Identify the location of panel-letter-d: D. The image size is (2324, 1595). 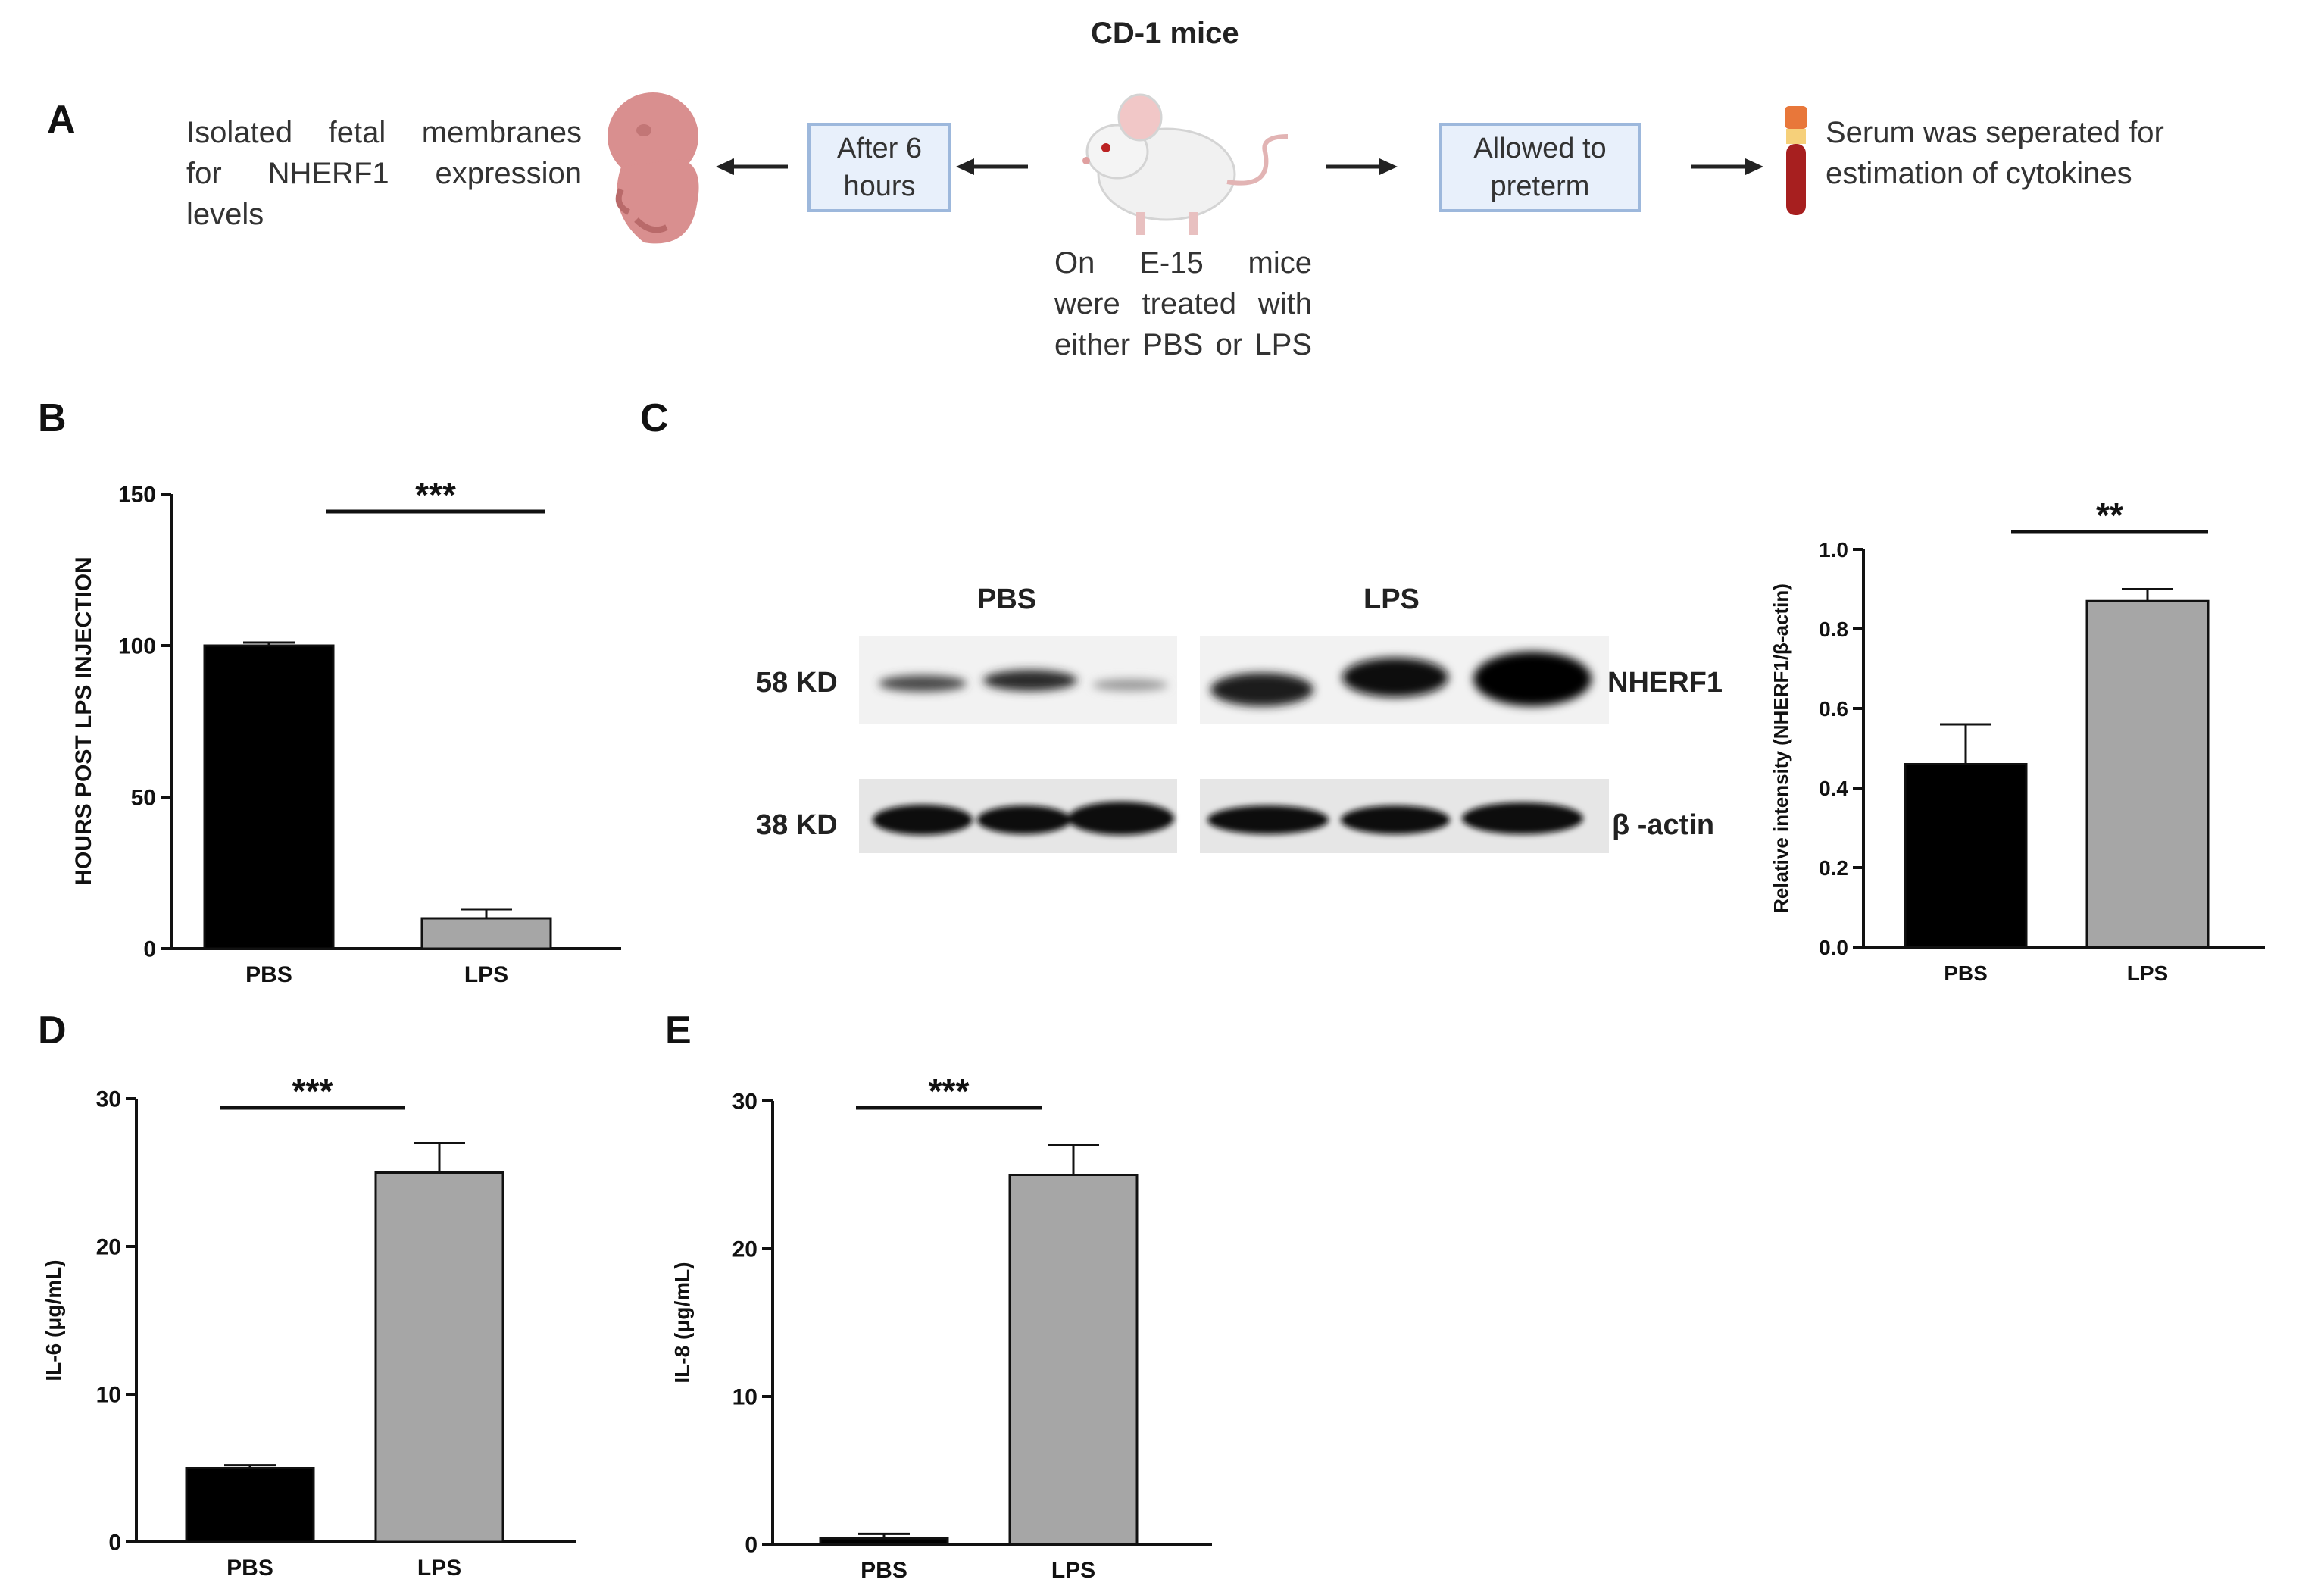
(52, 1030).